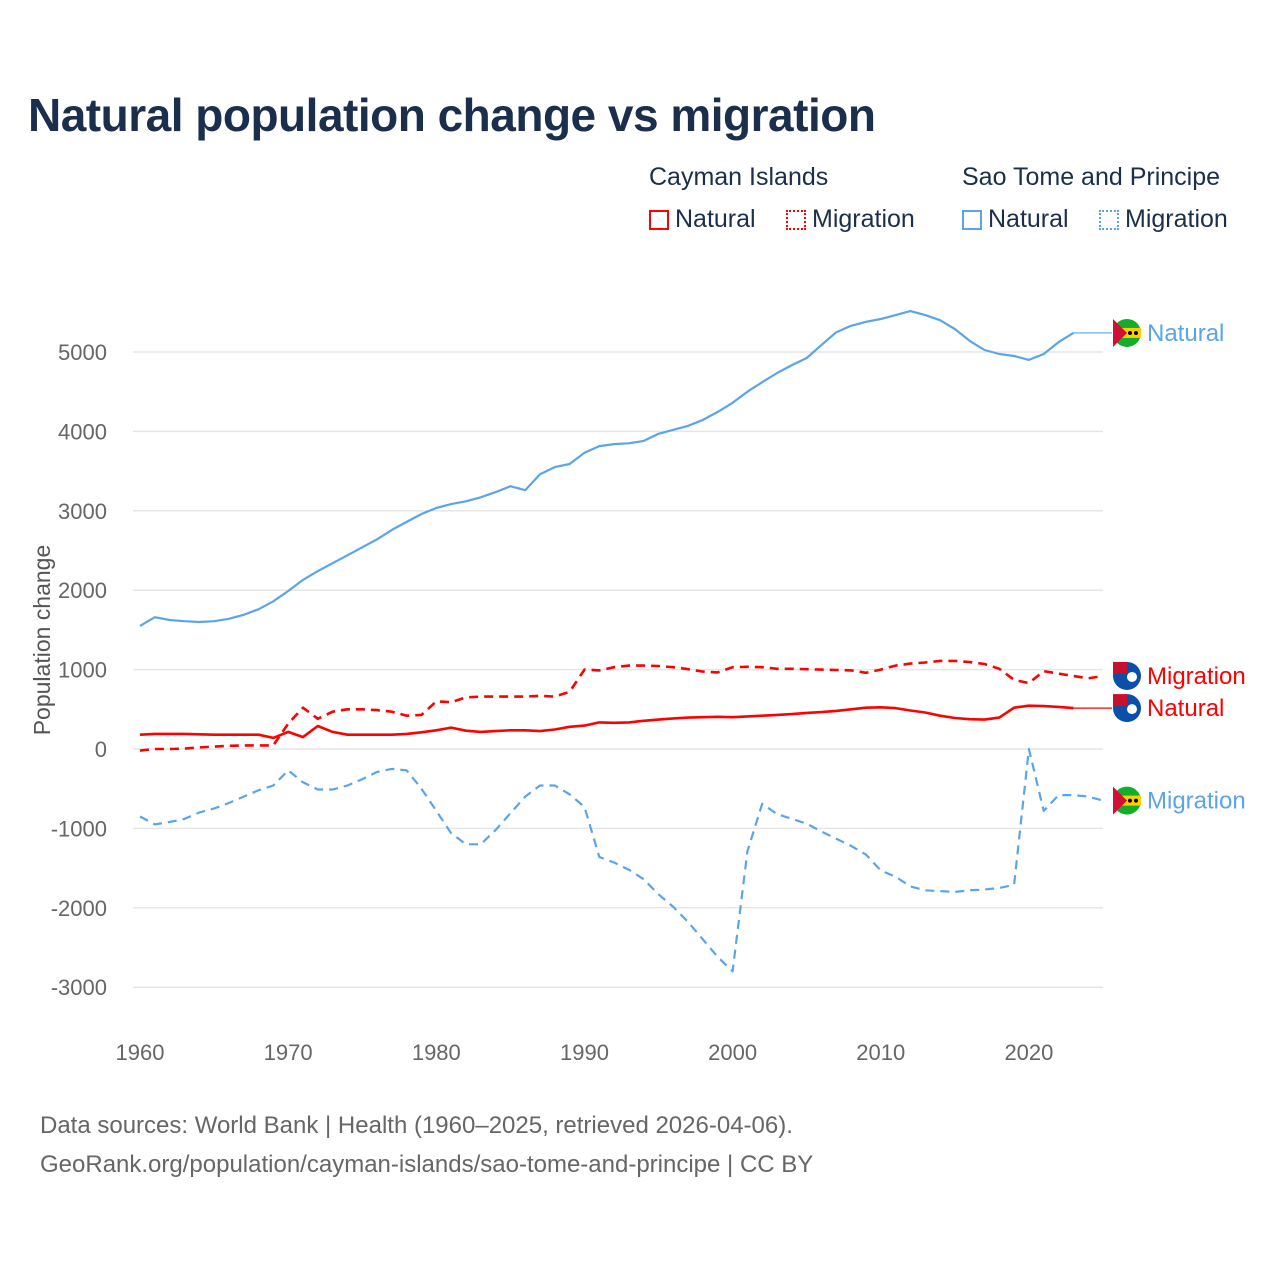 The height and width of the screenshot is (1280, 1280). What do you see at coordinates (82, 352) in the screenshot?
I see `y-tick-label: 5000` at bounding box center [82, 352].